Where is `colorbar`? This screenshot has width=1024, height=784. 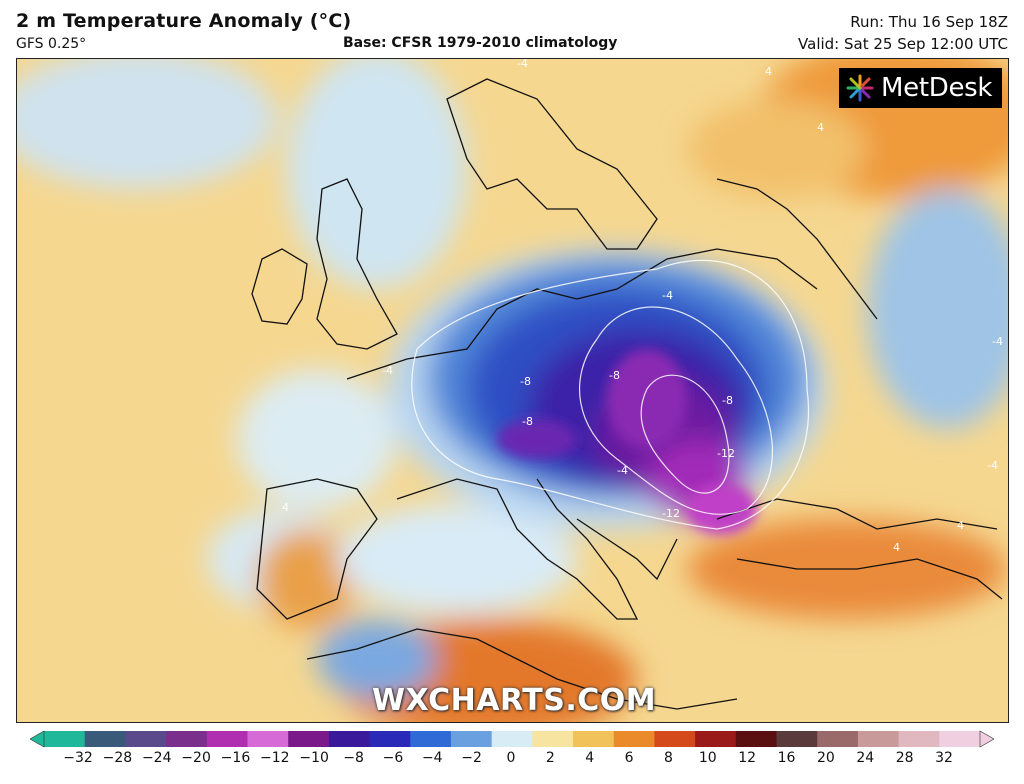 colorbar is located at coordinates (512, 739).